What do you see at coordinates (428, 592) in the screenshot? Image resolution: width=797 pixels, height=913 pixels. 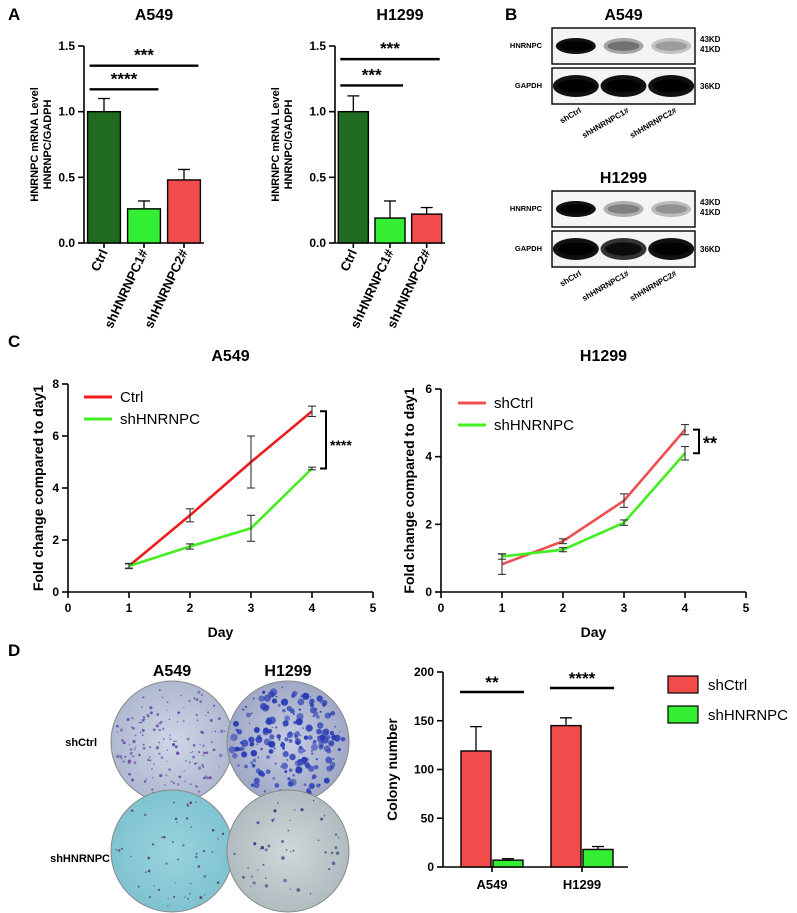 I see `y-tick-label: 0` at bounding box center [428, 592].